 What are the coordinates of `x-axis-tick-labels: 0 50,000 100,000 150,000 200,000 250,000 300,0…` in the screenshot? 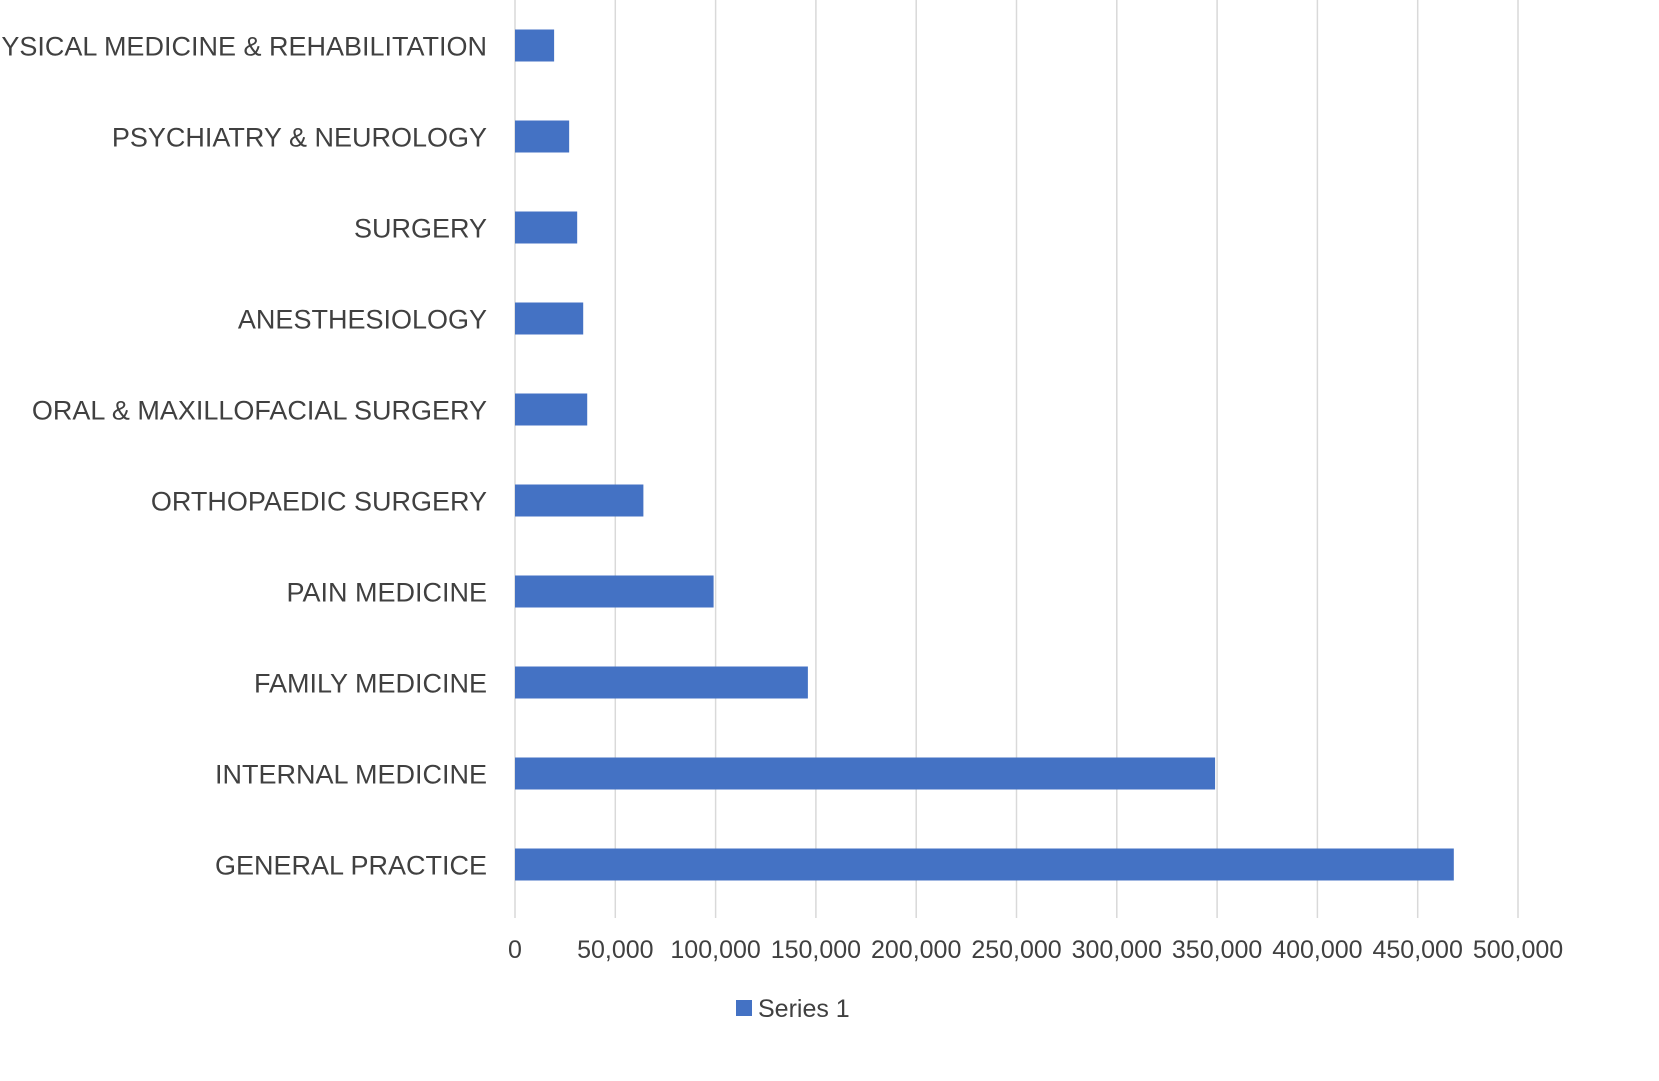 It's located at (1035, 950).